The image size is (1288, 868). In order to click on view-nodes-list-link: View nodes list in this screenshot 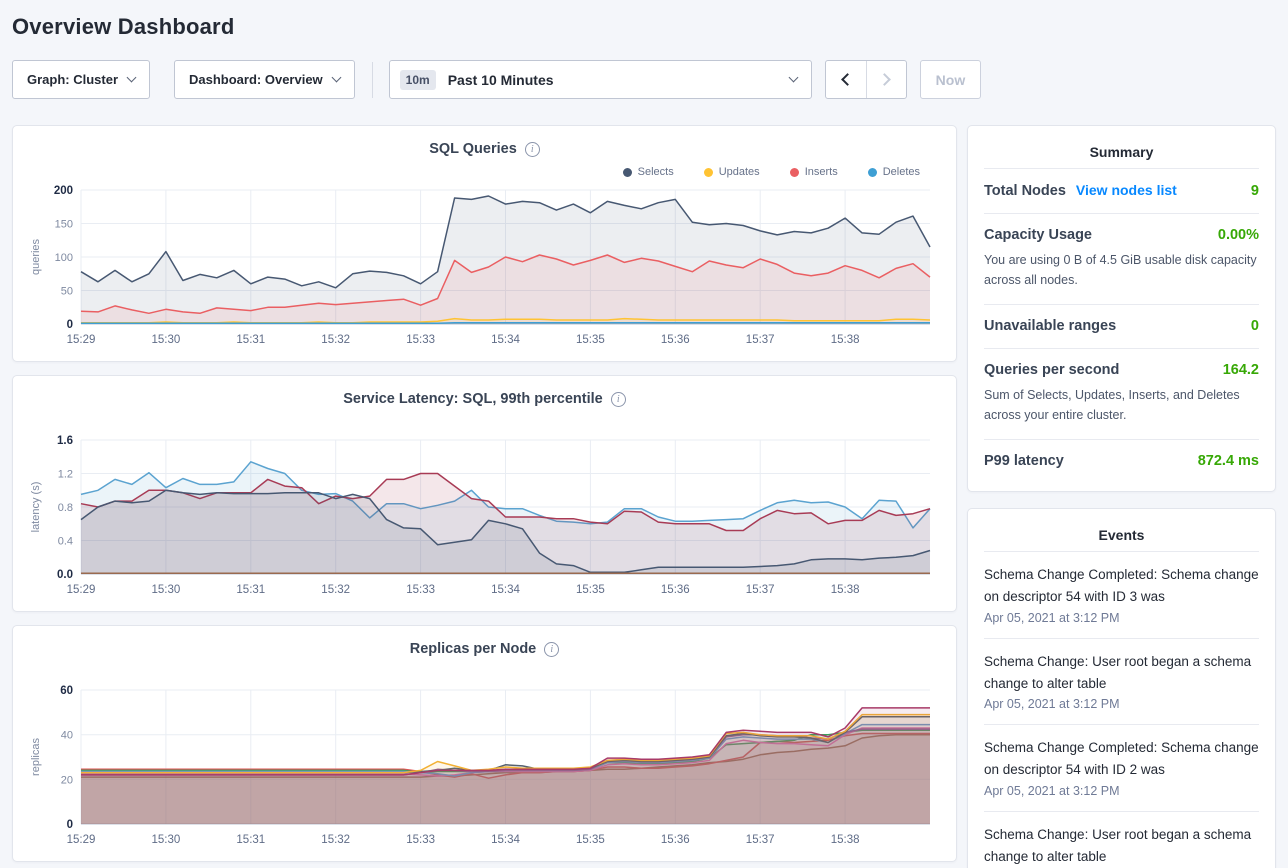, I will do `click(1126, 190)`.